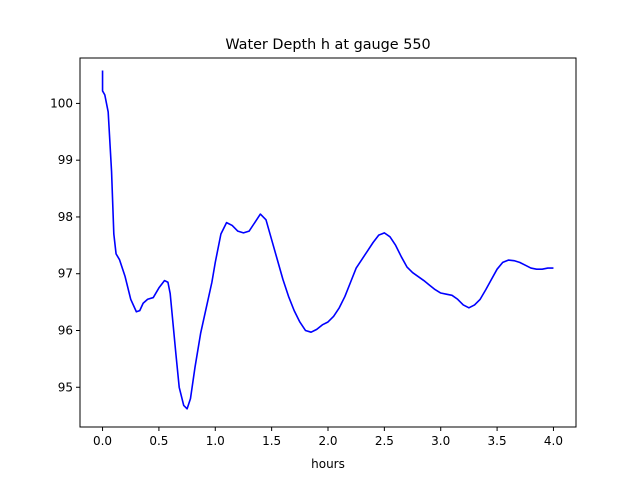  What do you see at coordinates (65, 160) in the screenshot?
I see `y-tick-label: 99` at bounding box center [65, 160].